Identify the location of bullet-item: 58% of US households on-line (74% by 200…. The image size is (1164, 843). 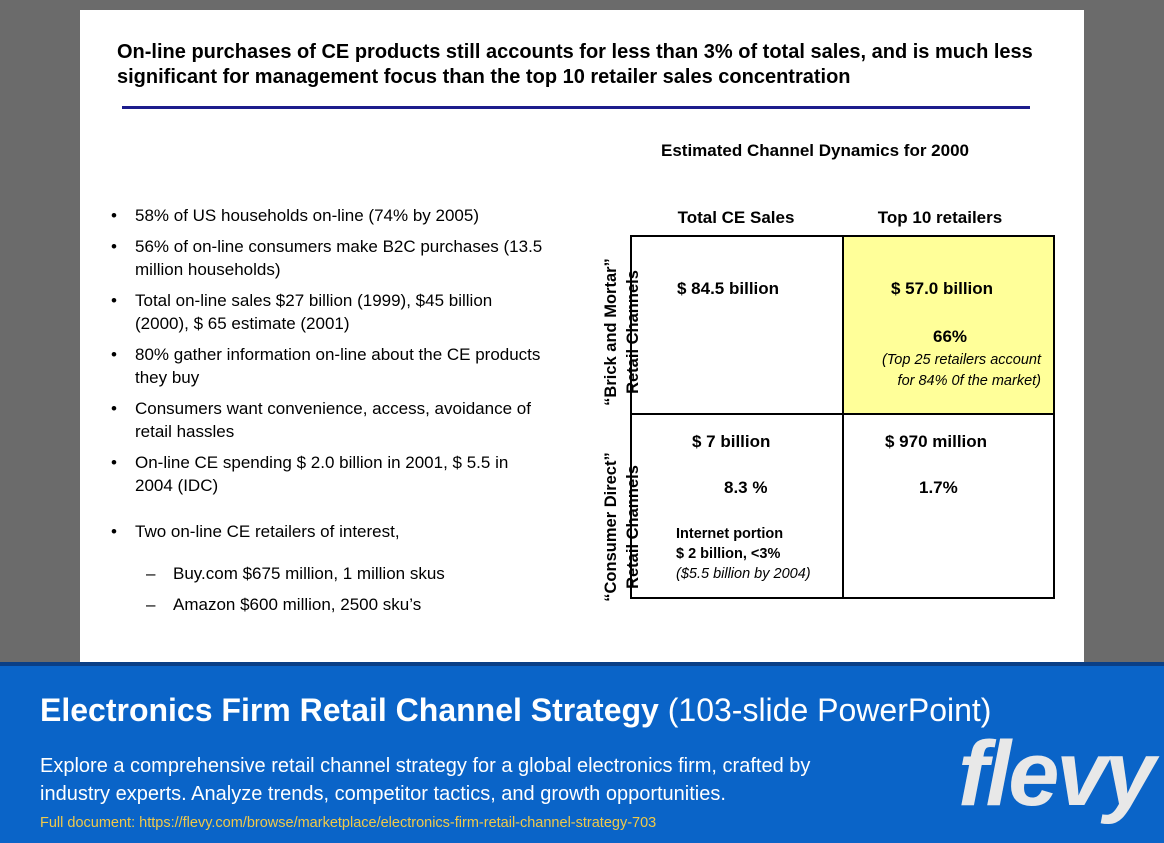
(328, 215).